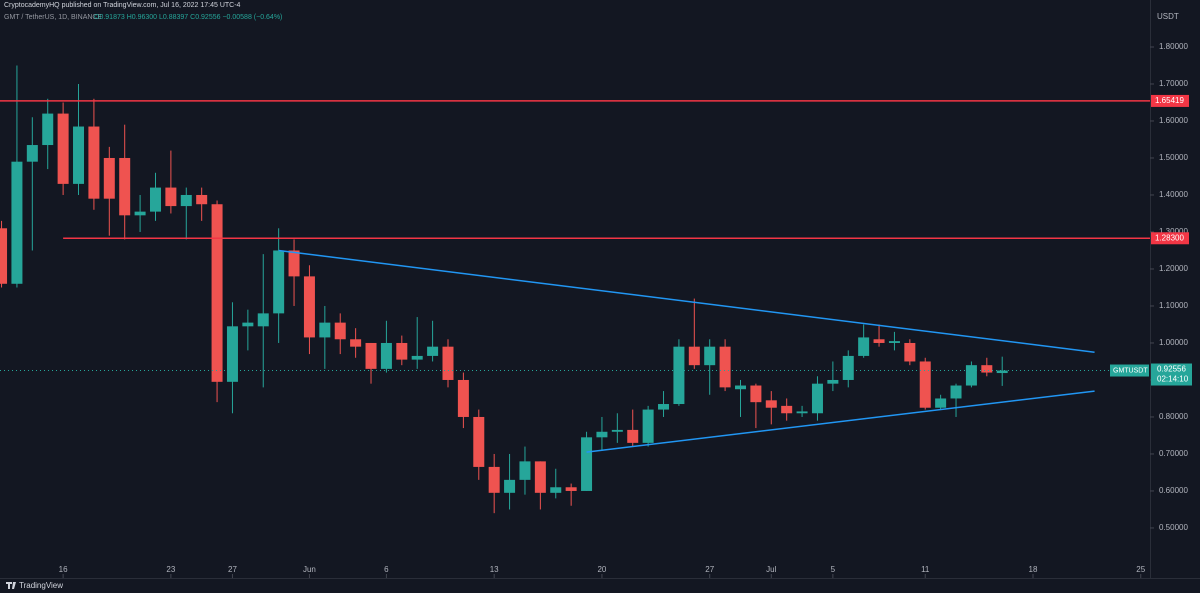 The image size is (1200, 593). I want to click on level-label: 1.65419, so click(1169, 100).